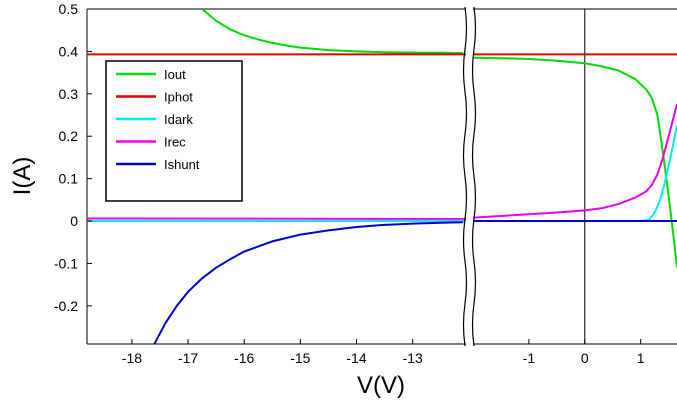 Image resolution: width=677 pixels, height=400 pixels. What do you see at coordinates (178, 119) in the screenshot?
I see `legend-label-idark: Idark` at bounding box center [178, 119].